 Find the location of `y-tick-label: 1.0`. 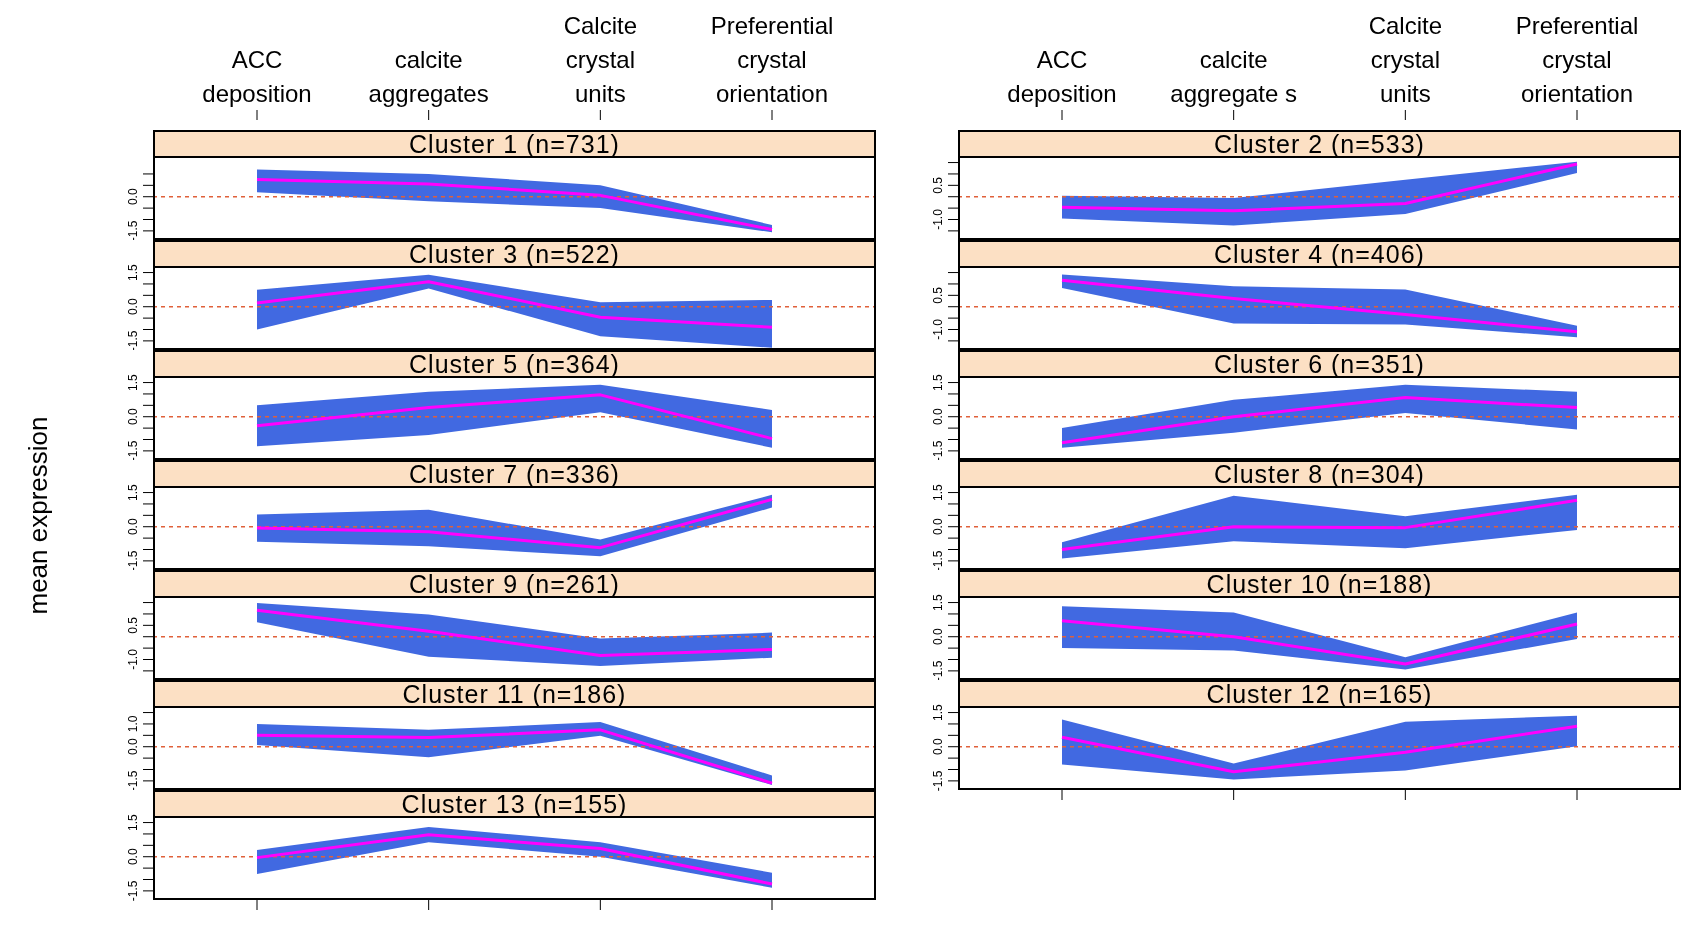

y-tick-label: 1.0 is located at coordinates (133, 724).